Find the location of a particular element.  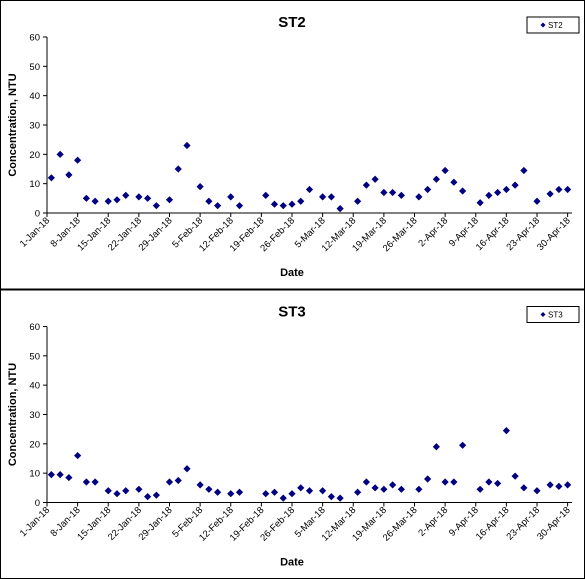

chart-title: ST3 is located at coordinates (292, 312).